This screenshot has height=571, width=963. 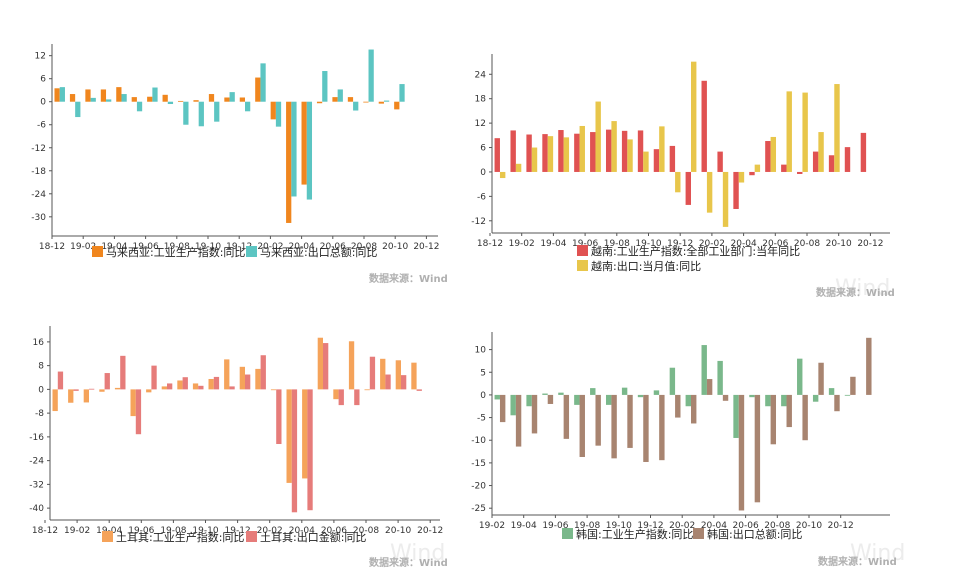 What do you see at coordinates (585, 244) in the screenshot?
I see `x-tick-label: 19-06` at bounding box center [585, 244].